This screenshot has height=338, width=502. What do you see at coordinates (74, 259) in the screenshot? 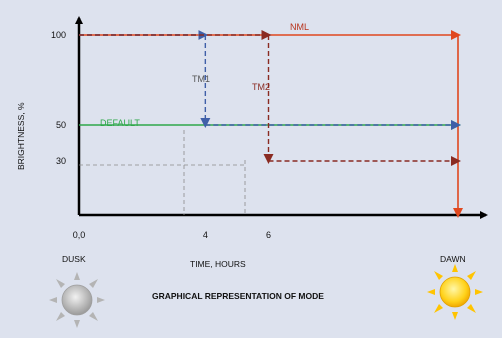
I see `dusk-label: DUSK` at bounding box center [74, 259].